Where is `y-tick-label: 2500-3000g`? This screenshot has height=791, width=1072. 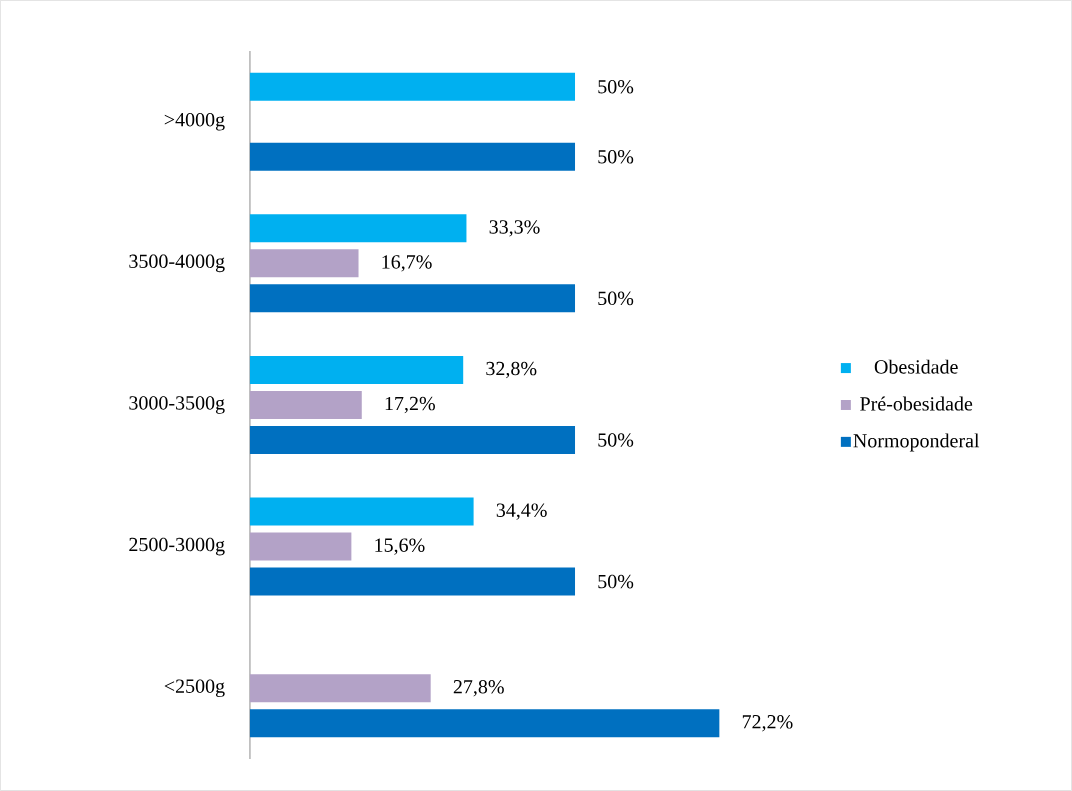 y-tick-label: 2500-3000g is located at coordinates (177, 546).